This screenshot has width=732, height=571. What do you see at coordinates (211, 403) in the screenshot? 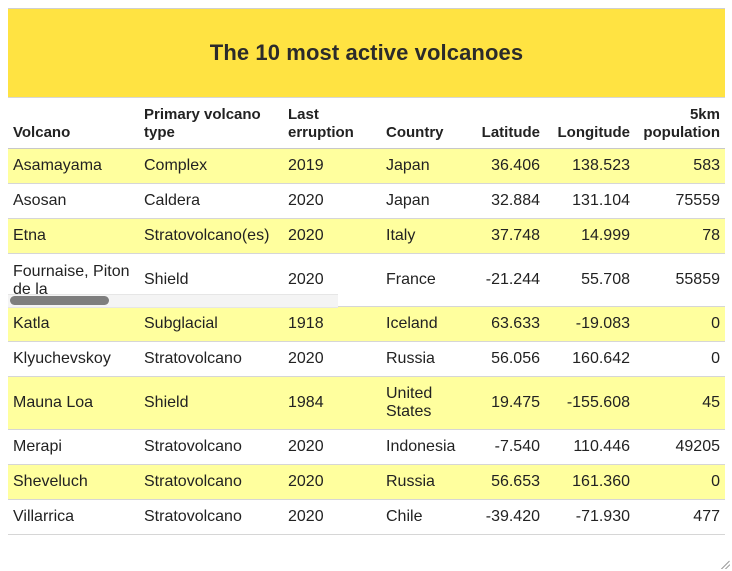
I see `cell-type: Shield` at bounding box center [211, 403].